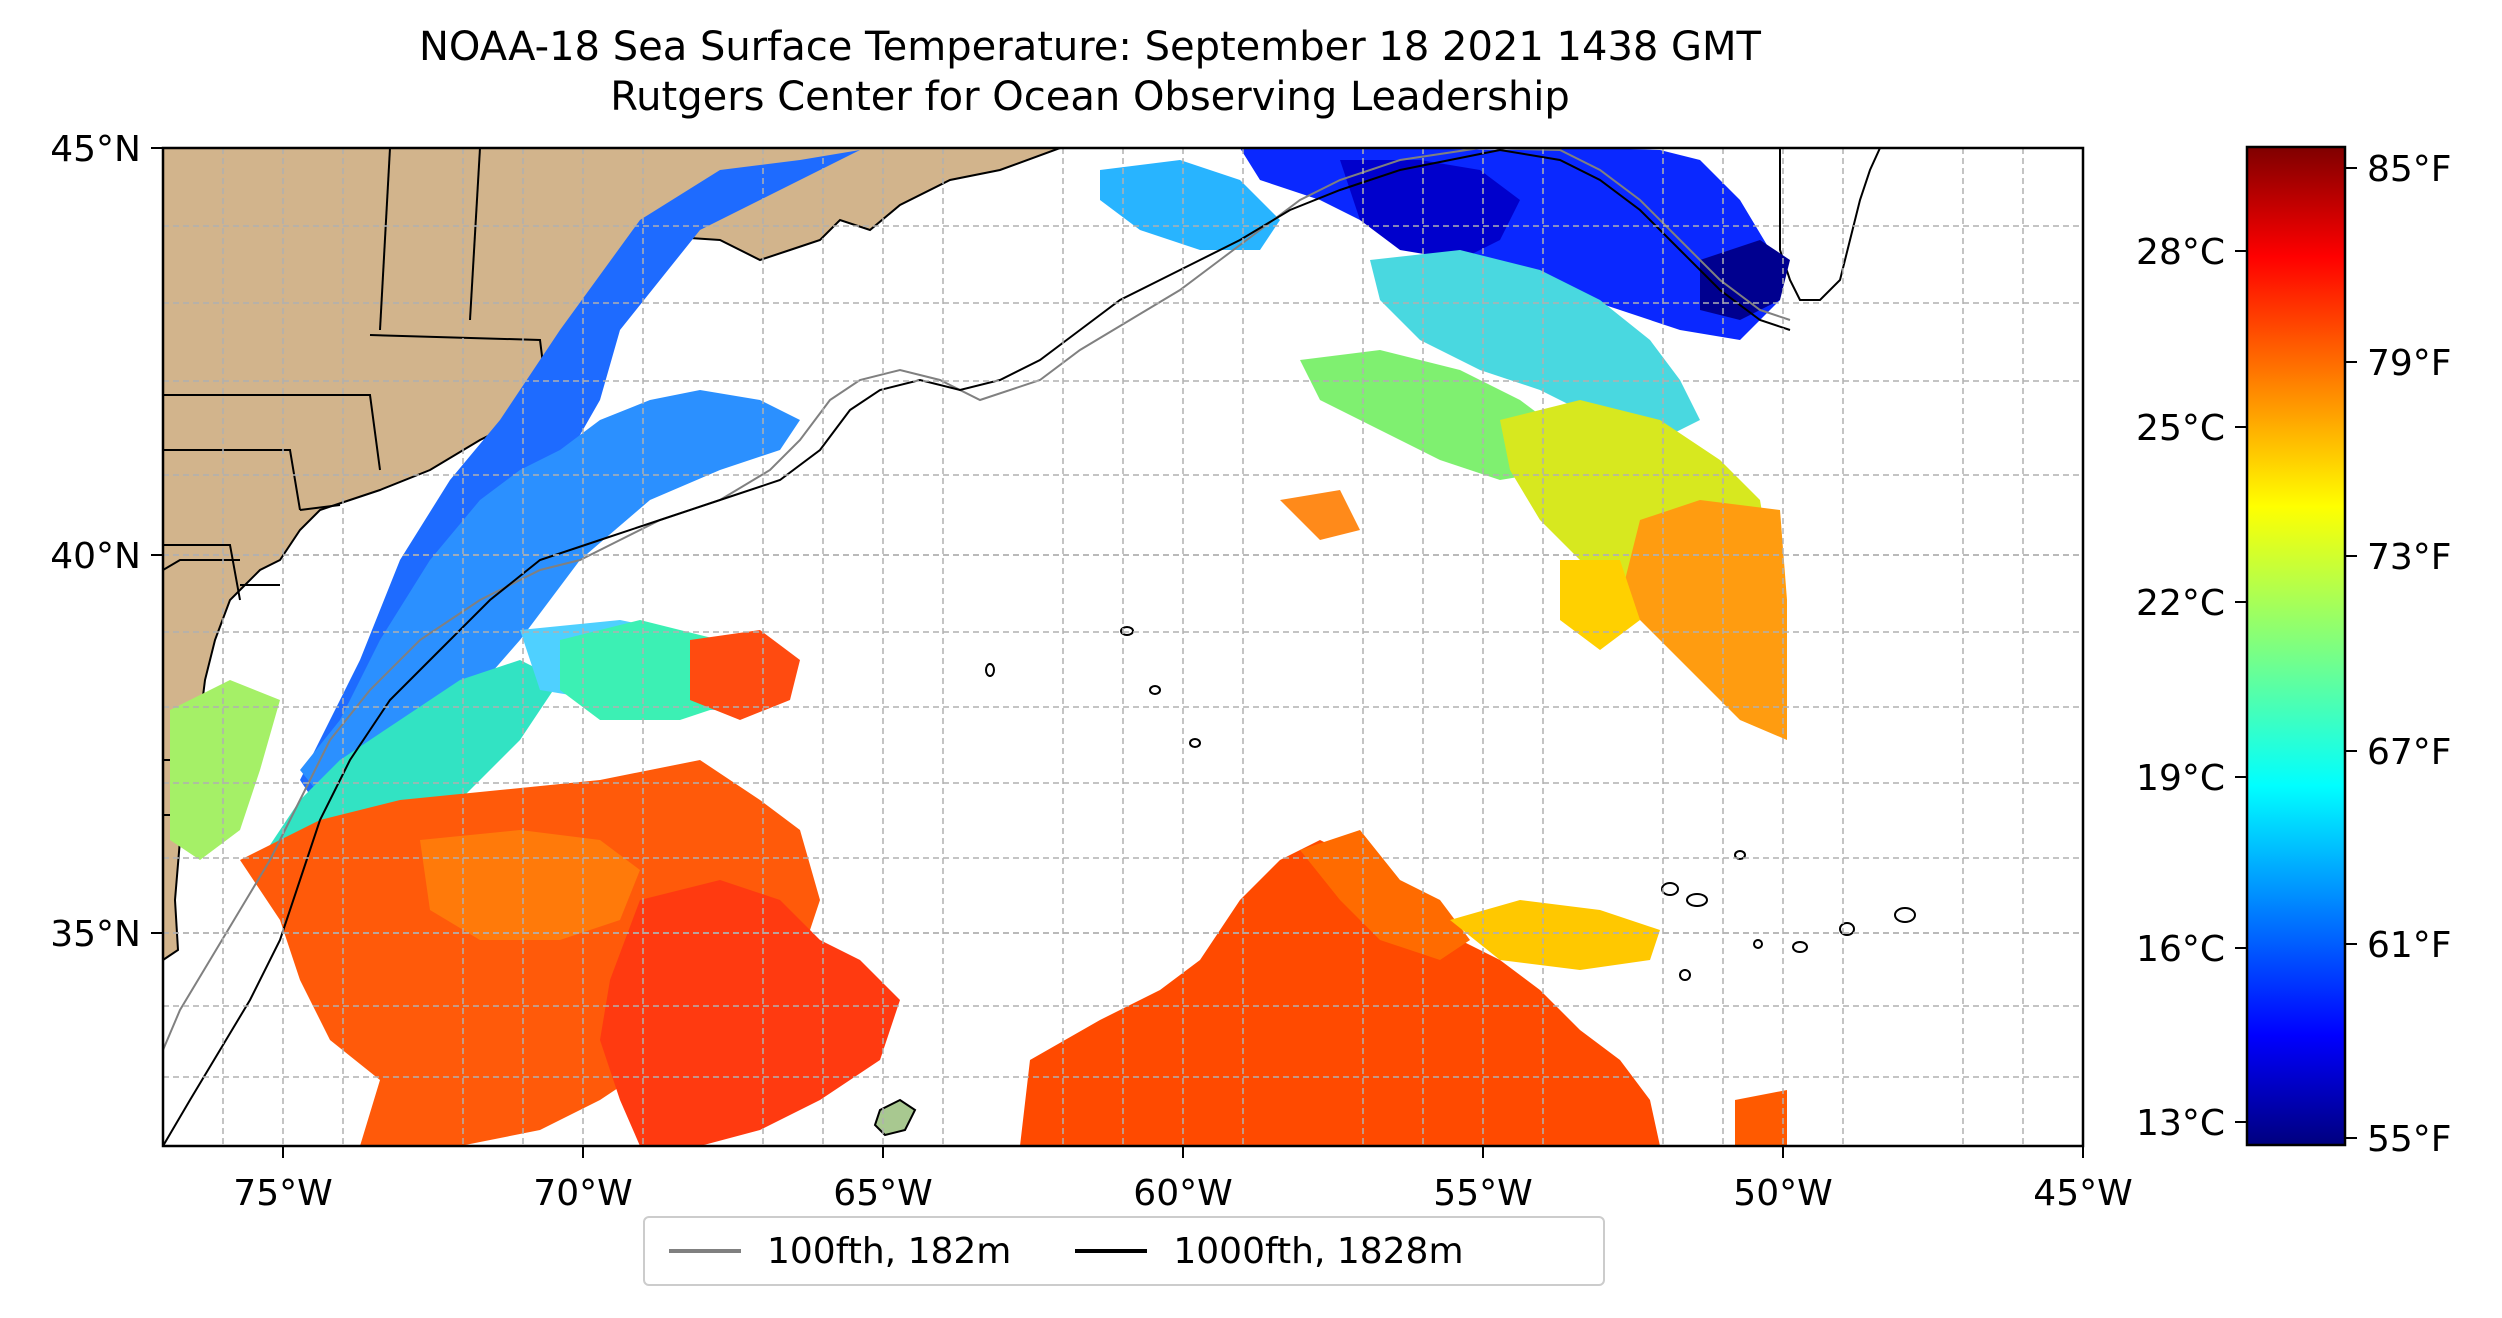 The width and height of the screenshot is (2502, 1318). What do you see at coordinates (2180, 603) in the screenshot?
I see `celsius-tick-label: 22°C` at bounding box center [2180, 603].